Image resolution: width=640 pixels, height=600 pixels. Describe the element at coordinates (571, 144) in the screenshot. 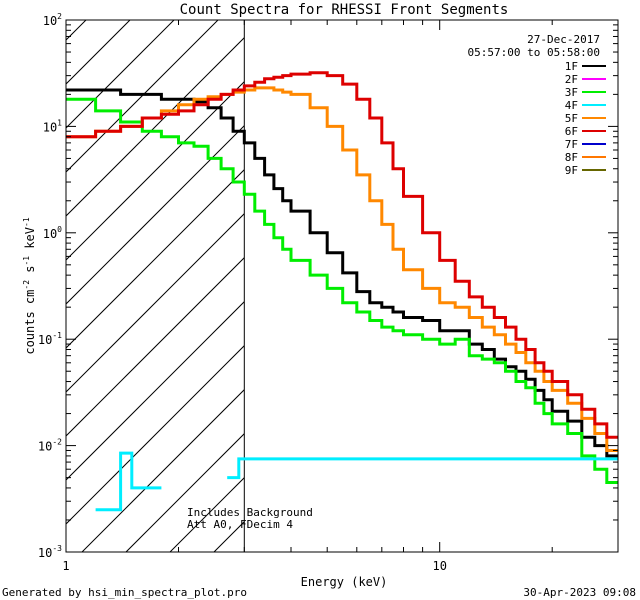

I see `legend-label-7f: 7F` at that location.